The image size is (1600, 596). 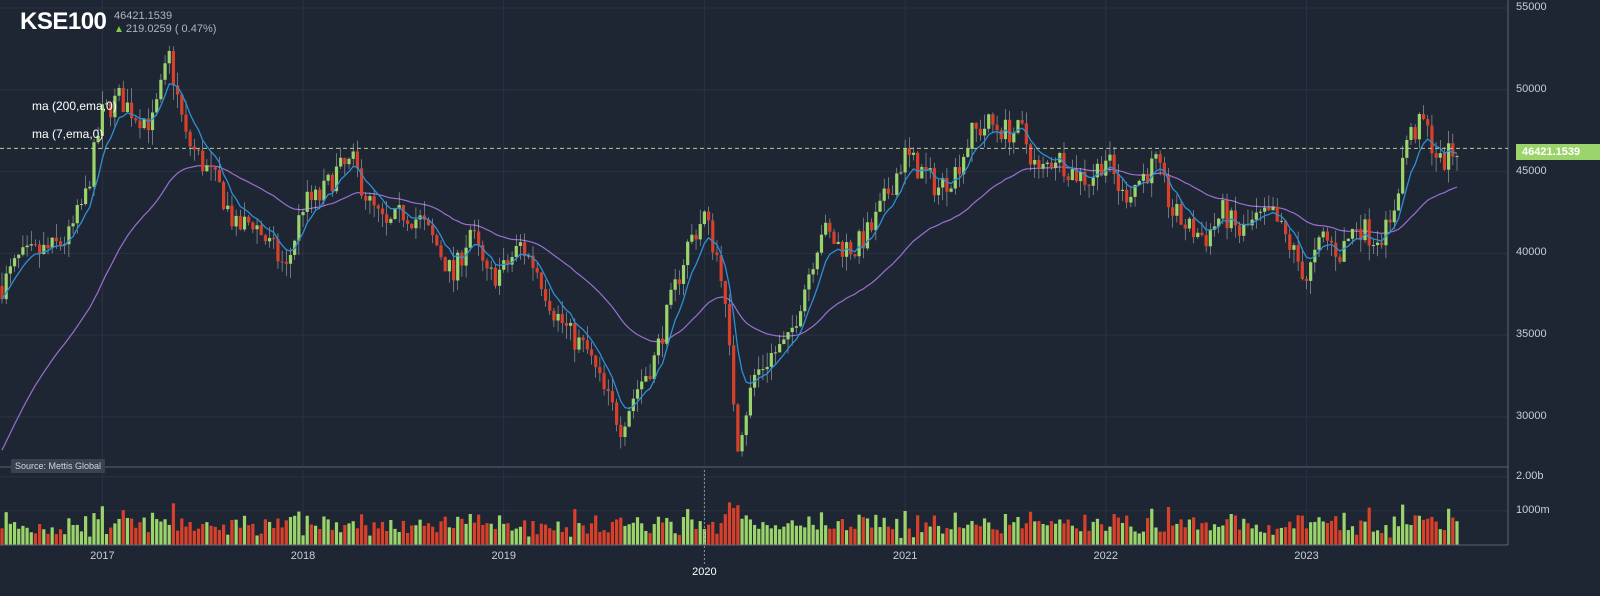 I want to click on volume-tick-label: 2.00b, so click(x=1530, y=475).